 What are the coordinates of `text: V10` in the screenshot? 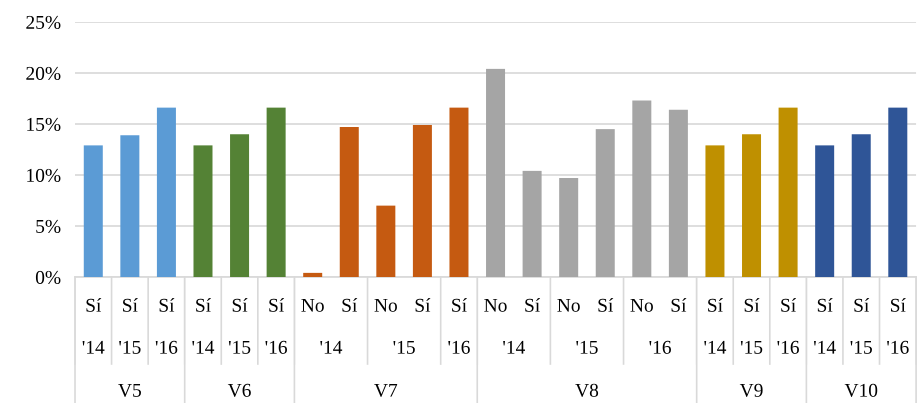 It's located at (861, 390).